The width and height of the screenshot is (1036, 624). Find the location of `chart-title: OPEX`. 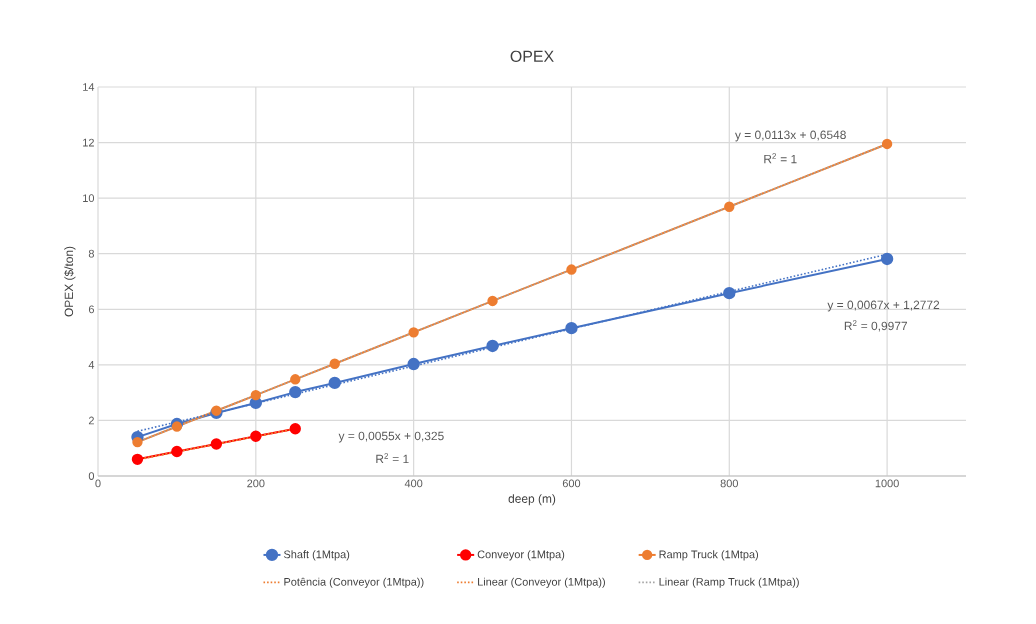

chart-title: OPEX is located at coordinates (532, 56).